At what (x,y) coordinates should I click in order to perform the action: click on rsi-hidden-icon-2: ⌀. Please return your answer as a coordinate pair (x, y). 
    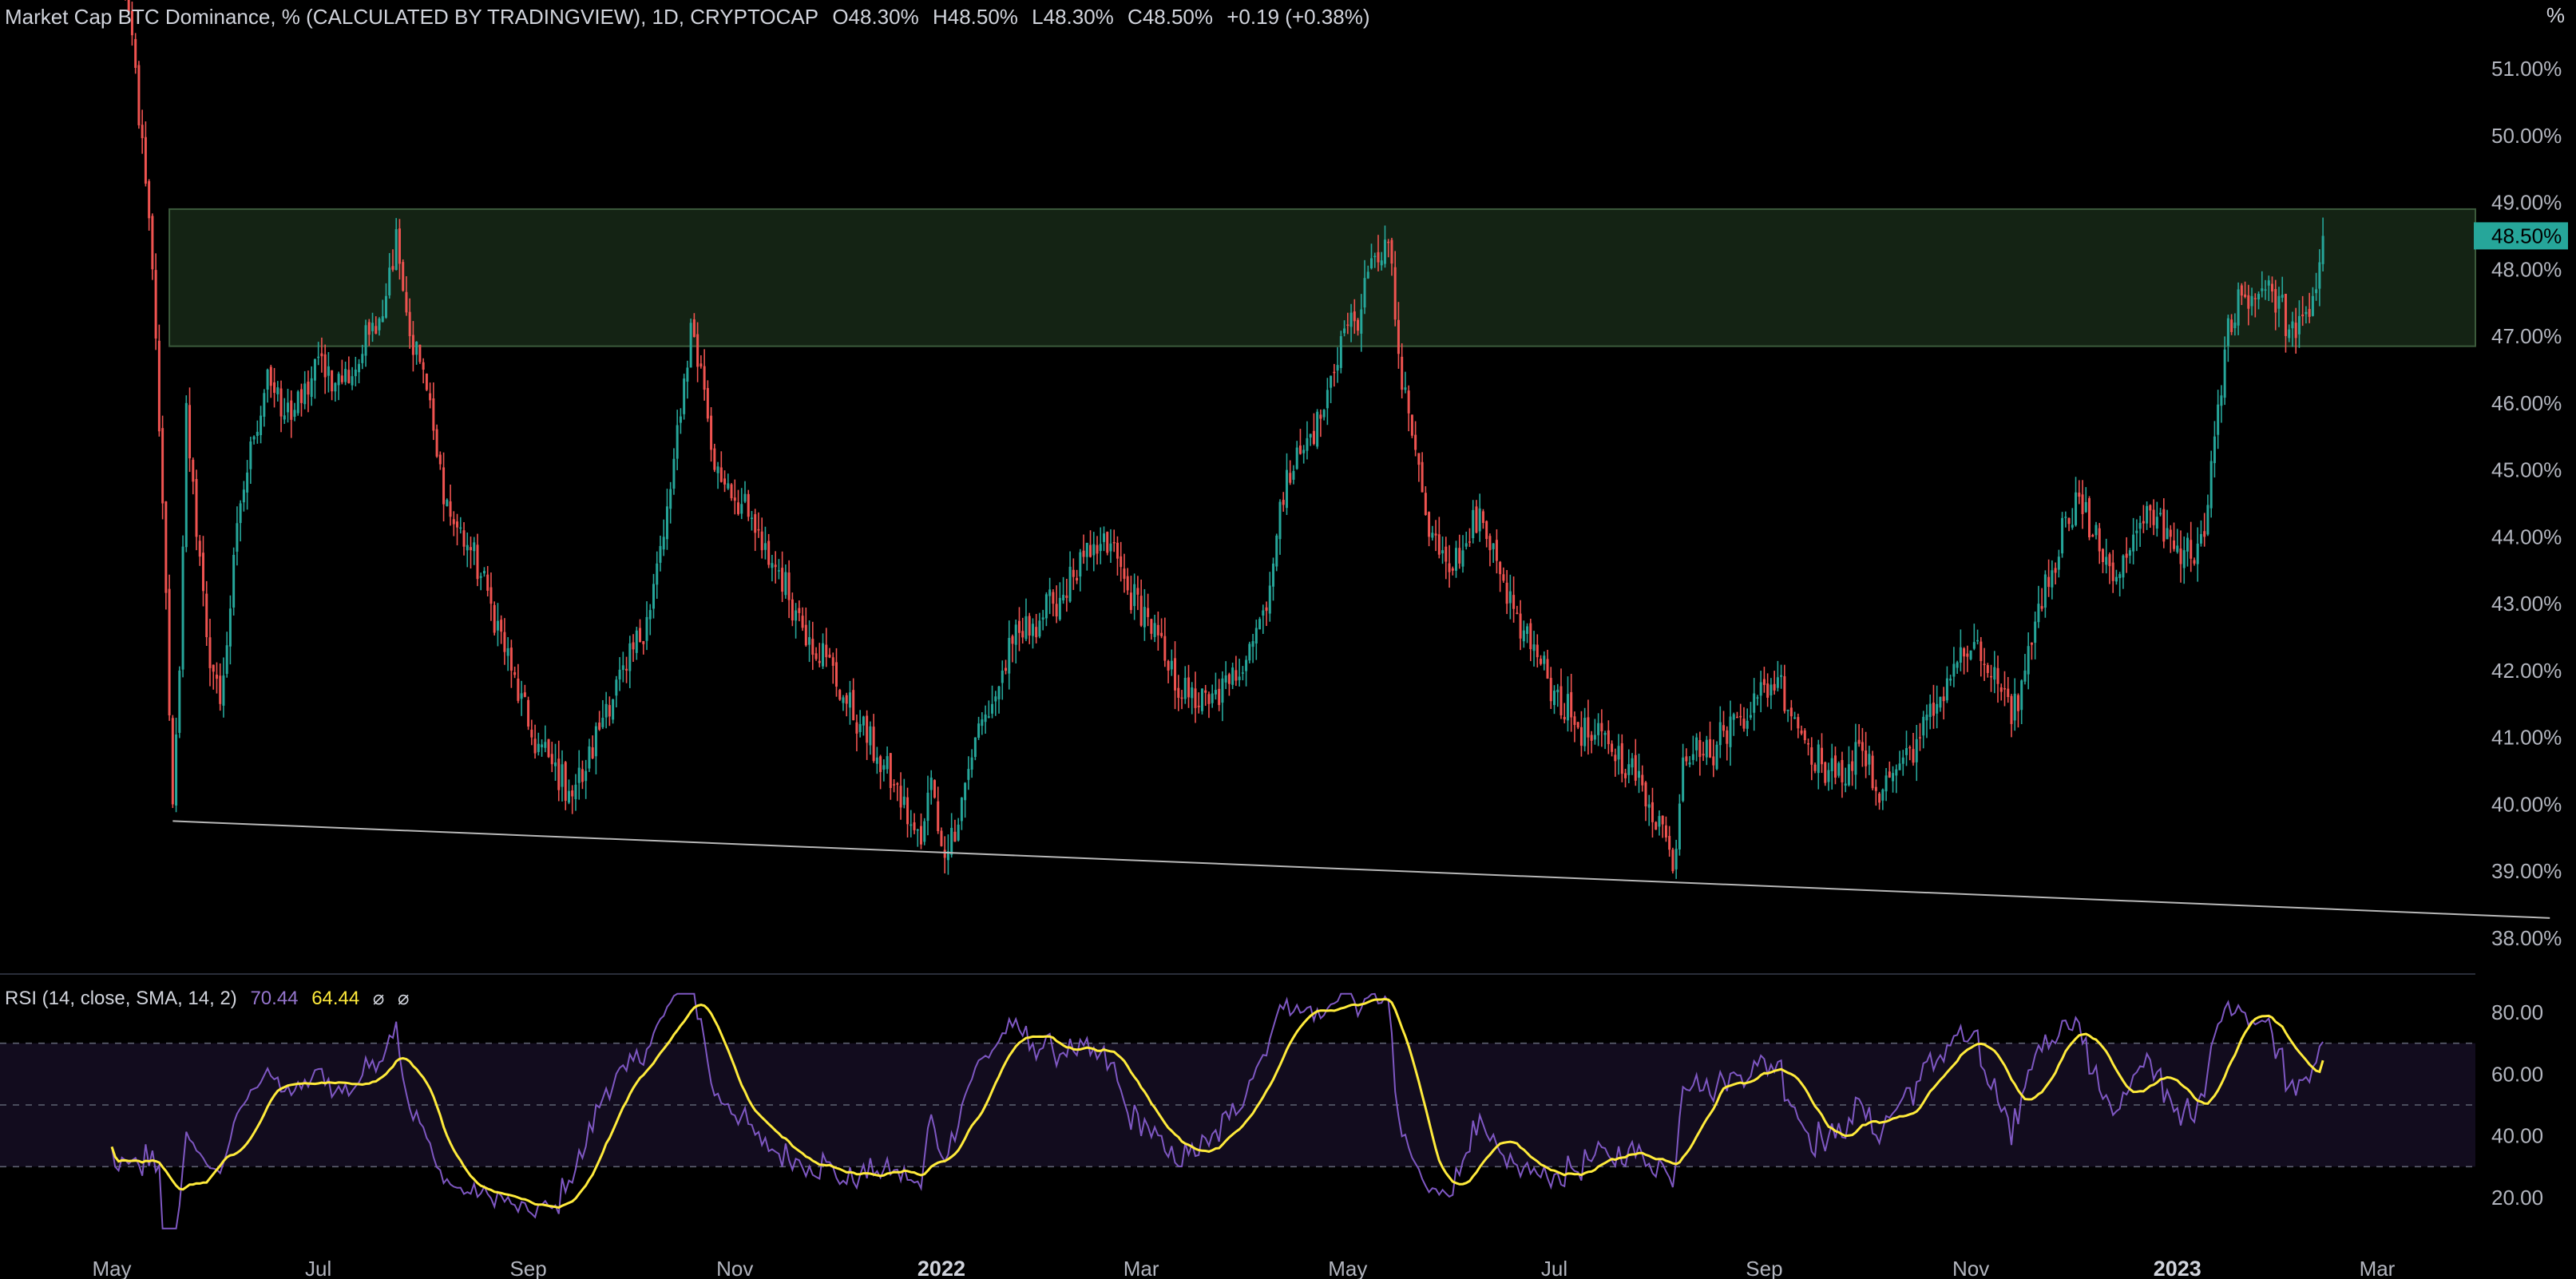
    Looking at the image, I should click on (404, 998).